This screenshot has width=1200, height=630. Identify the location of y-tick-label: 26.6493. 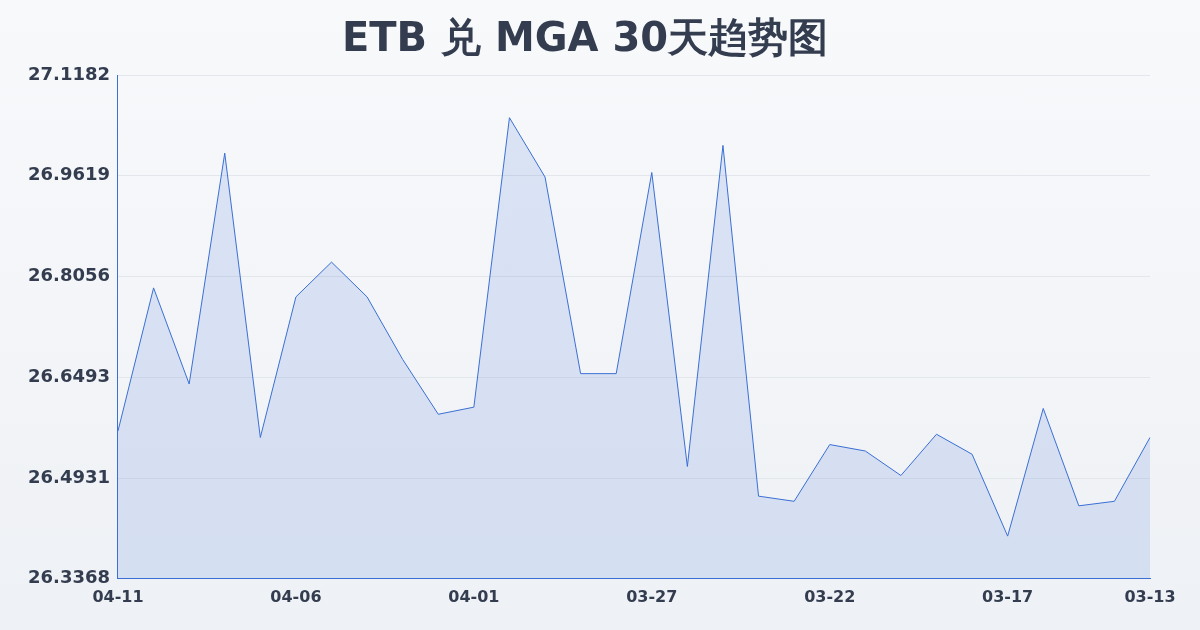
(69, 375).